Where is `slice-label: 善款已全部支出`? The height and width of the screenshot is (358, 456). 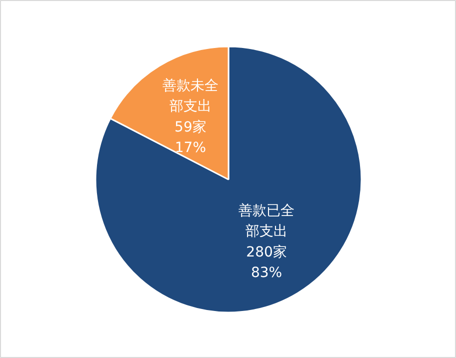
slice-label: 善款已全部支出 is located at coordinates (266, 221).